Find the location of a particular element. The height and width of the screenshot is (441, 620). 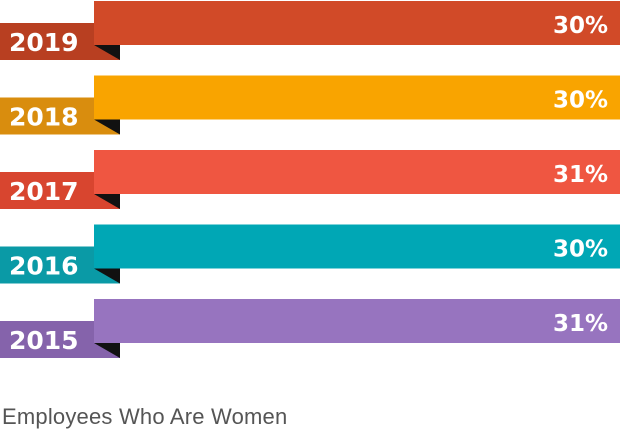

bar-2019 is located at coordinates (357, 23).